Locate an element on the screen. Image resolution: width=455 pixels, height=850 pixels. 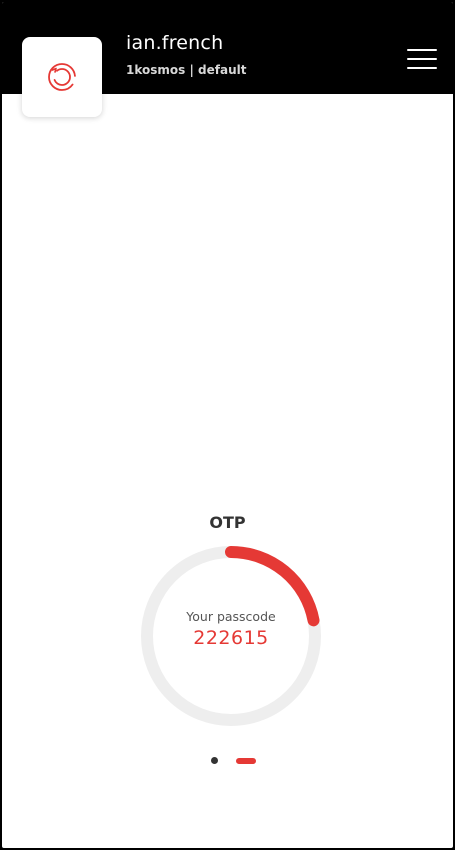
passcode-value: 222615 is located at coordinates (231, 638).